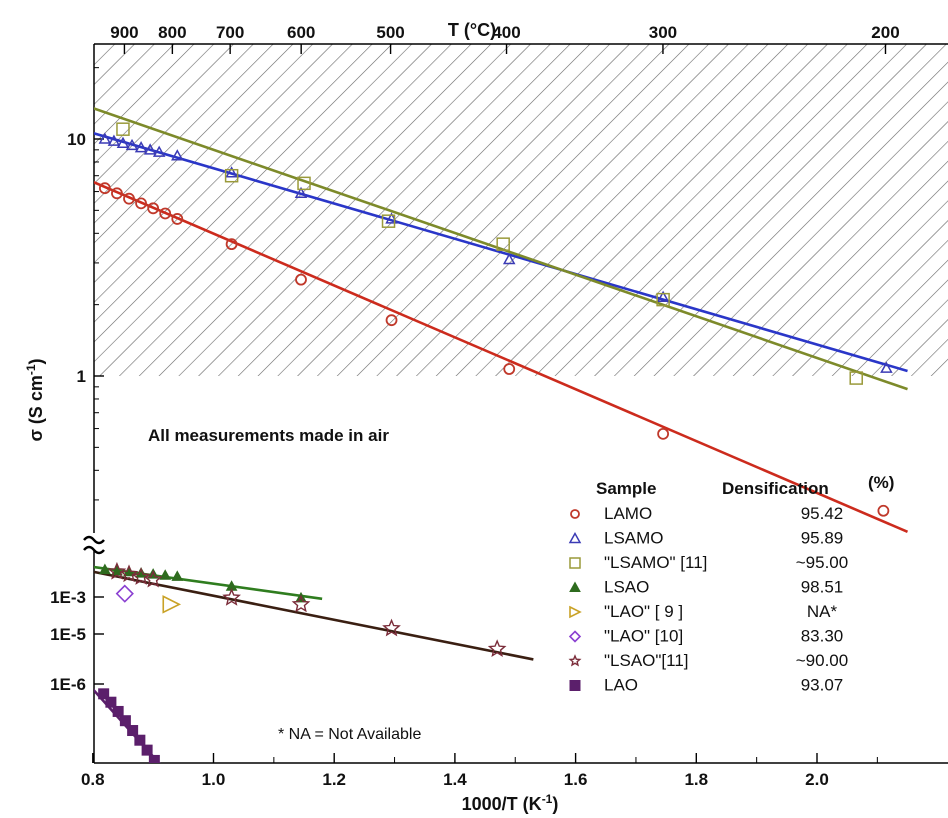  Describe the element at coordinates (214, 779) in the screenshot. I see `x-tick-label: 1.0` at that location.